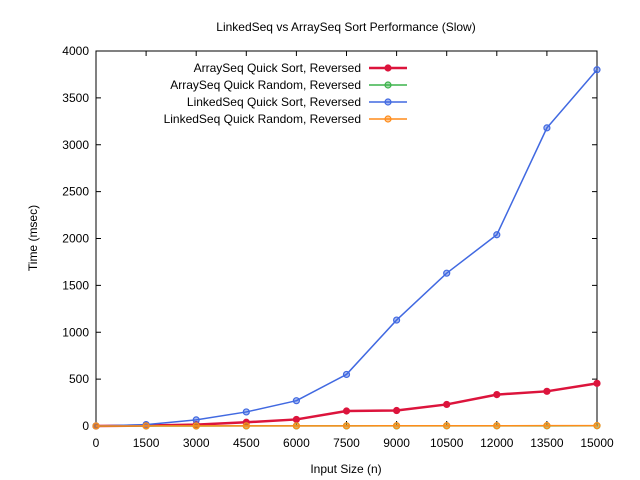  Describe the element at coordinates (75, 51) in the screenshot. I see `y-tick-label: 4000` at that location.